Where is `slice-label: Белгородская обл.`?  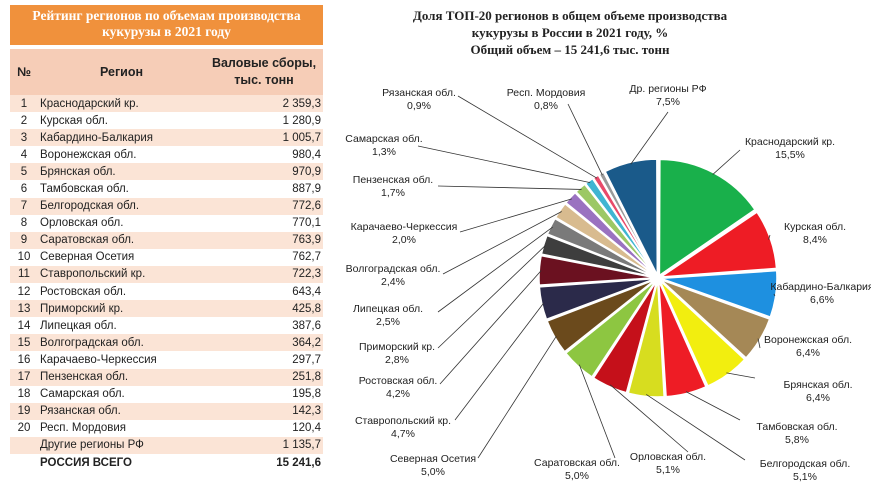 slice-label: Белгородская обл. is located at coordinates (805, 464).